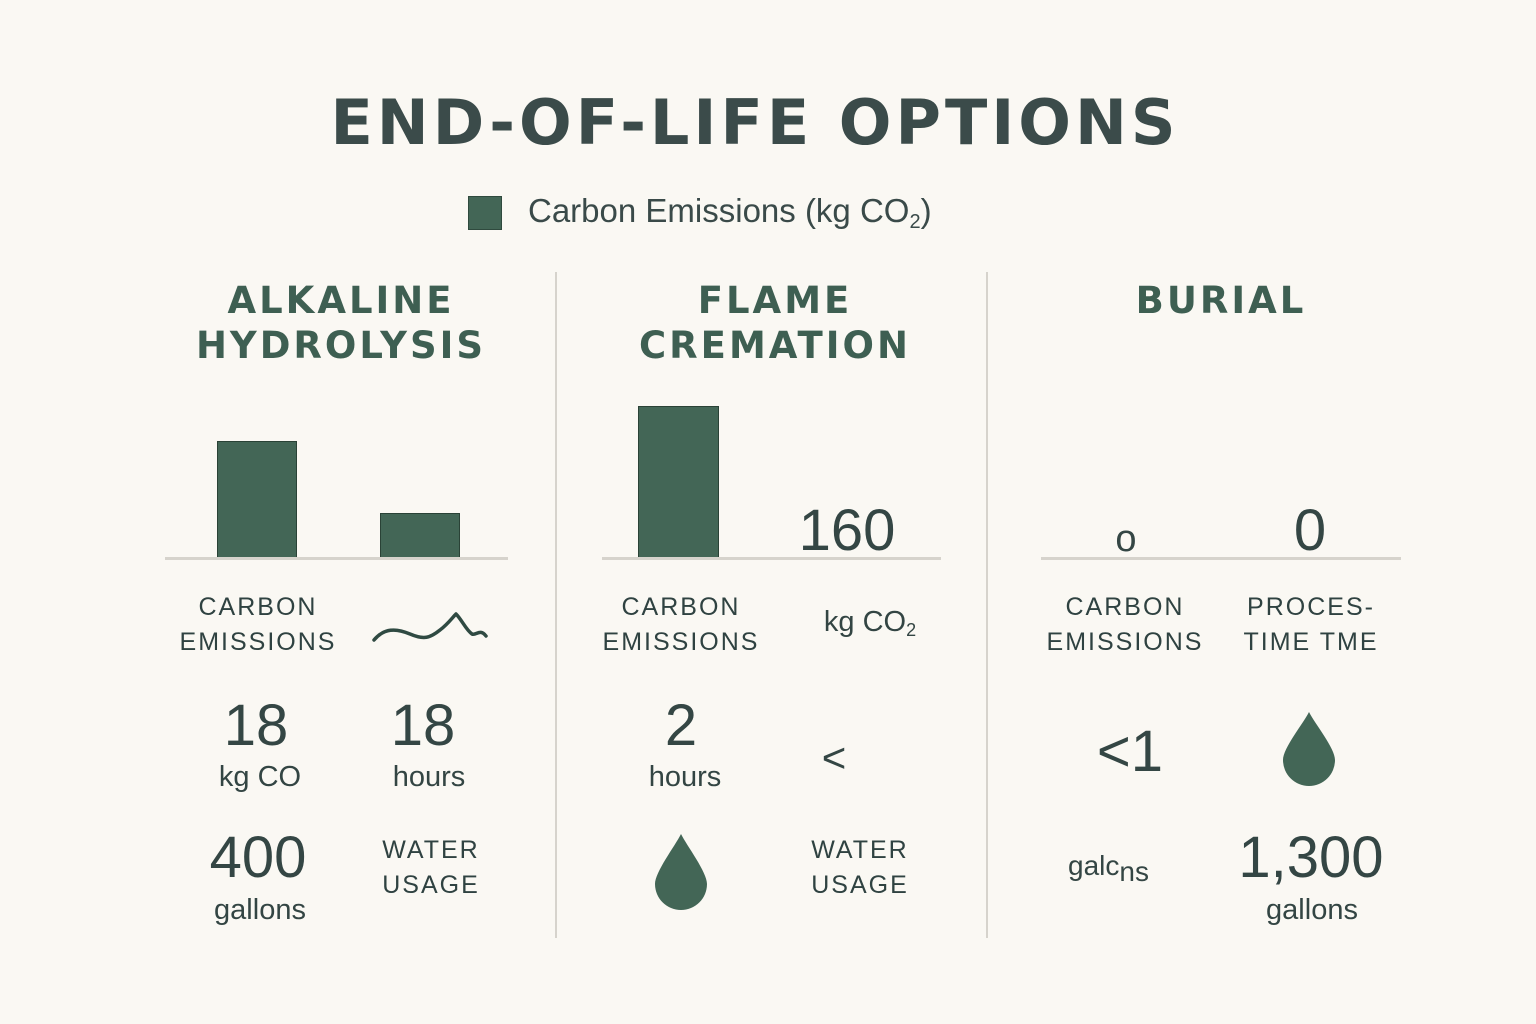 This screenshot has width=1536, height=1024. Describe the element at coordinates (775, 300) in the screenshot. I see `heading-line: FLAME` at that location.